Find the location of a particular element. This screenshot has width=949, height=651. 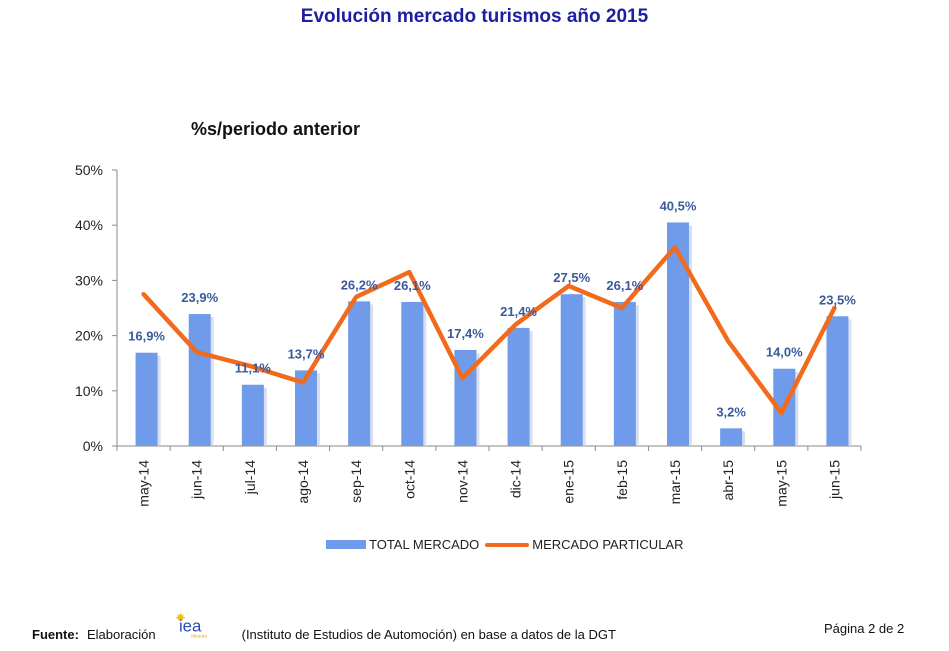

x-tick-label: ago-14 is located at coordinates (303, 482).